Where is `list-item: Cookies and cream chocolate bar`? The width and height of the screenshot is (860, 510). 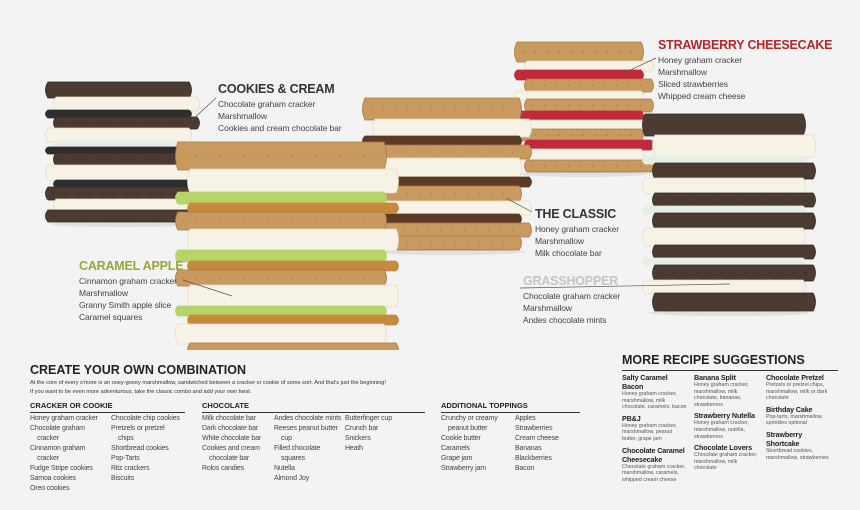
list-item: Cookies and cream chocolate bar is located at coordinates (231, 453).